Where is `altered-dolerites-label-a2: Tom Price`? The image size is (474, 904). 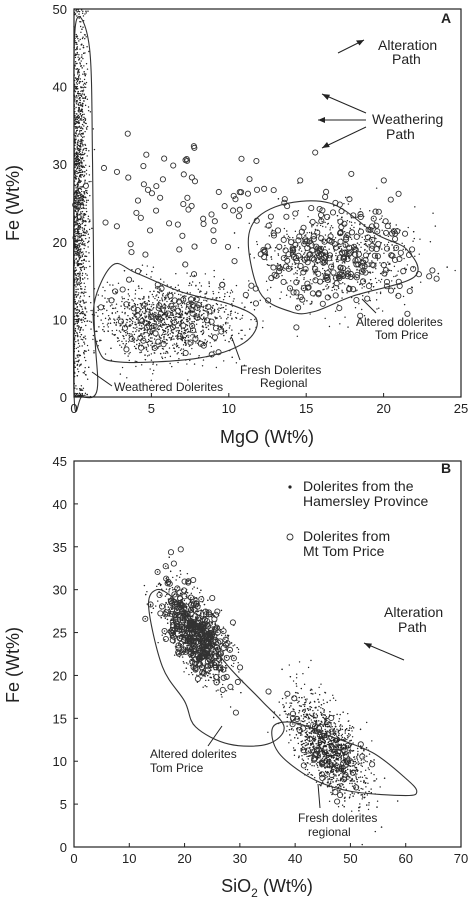
altered-dolerites-label-a2: Tom Price is located at coordinates (402, 335).